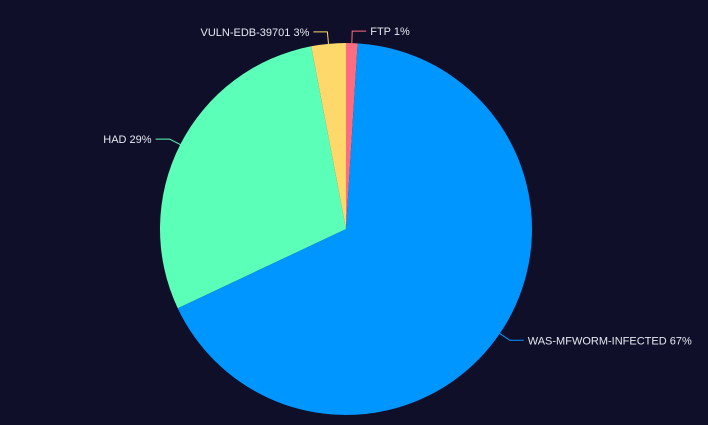 The image size is (708, 425). What do you see at coordinates (352, 136) in the screenshot?
I see `pie-slice-ftp` at bounding box center [352, 136].